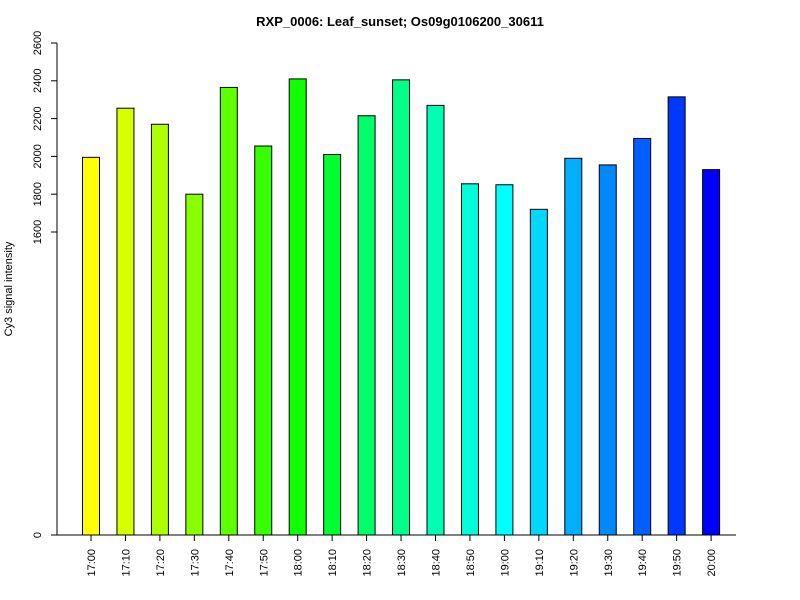  Describe the element at coordinates (368, 563) in the screenshot. I see `x-tick-label: 18:20` at that location.